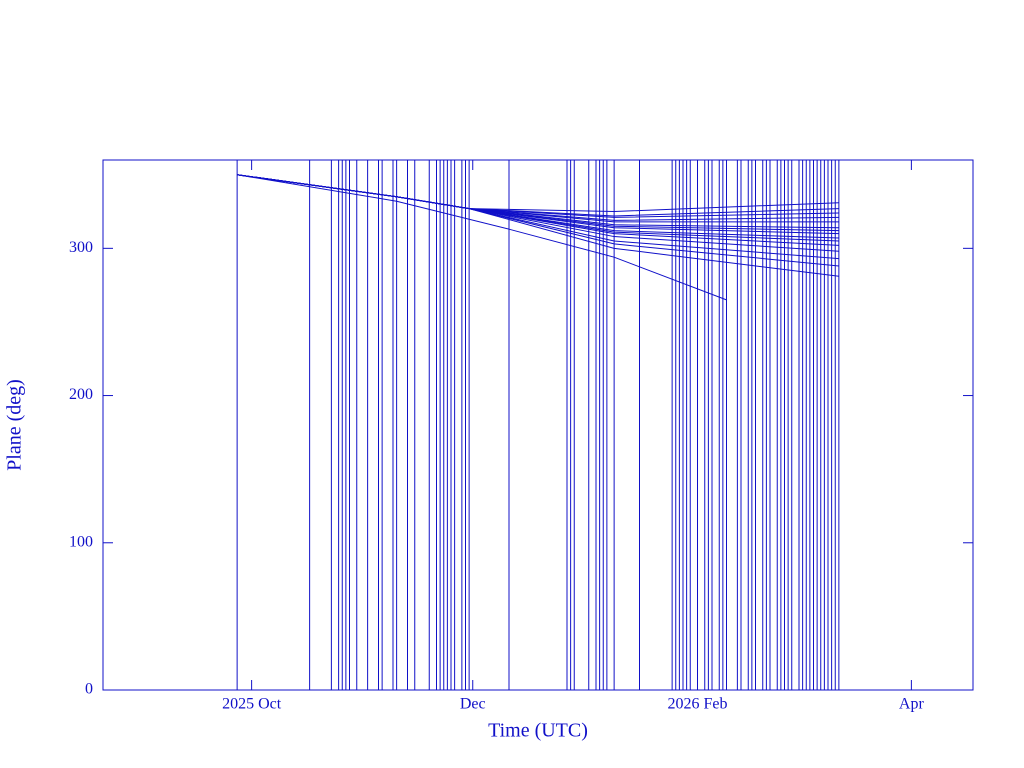  Describe the element at coordinates (698, 704) in the screenshot. I see `x-tick-label: 2026 Feb` at that location.